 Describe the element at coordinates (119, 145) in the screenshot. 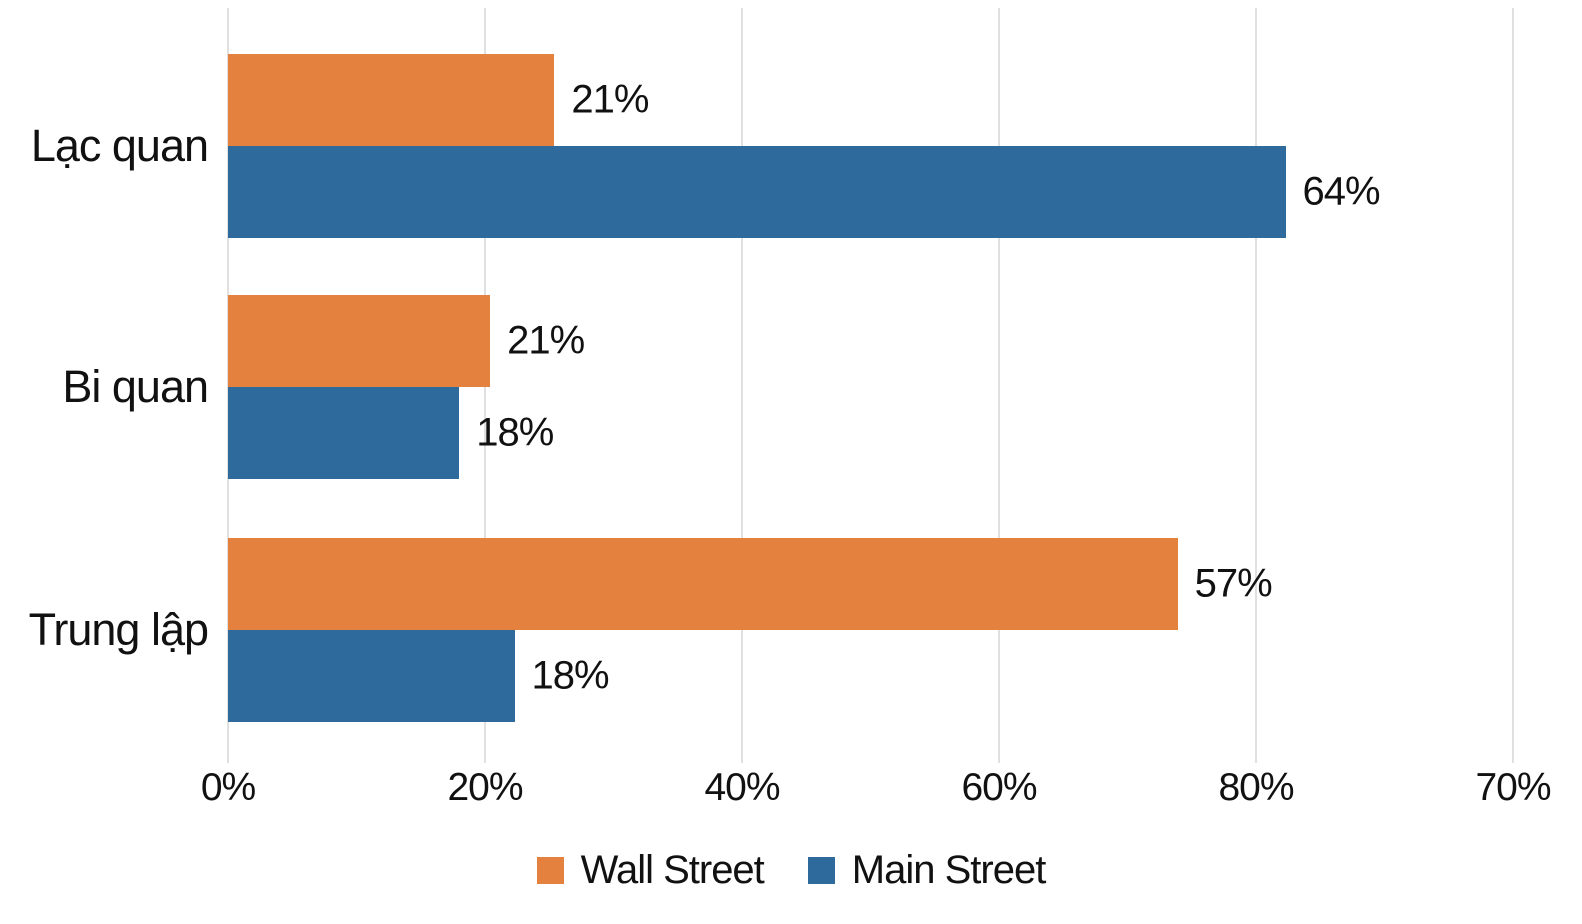

I see `category-label: Lạc quan` at that location.